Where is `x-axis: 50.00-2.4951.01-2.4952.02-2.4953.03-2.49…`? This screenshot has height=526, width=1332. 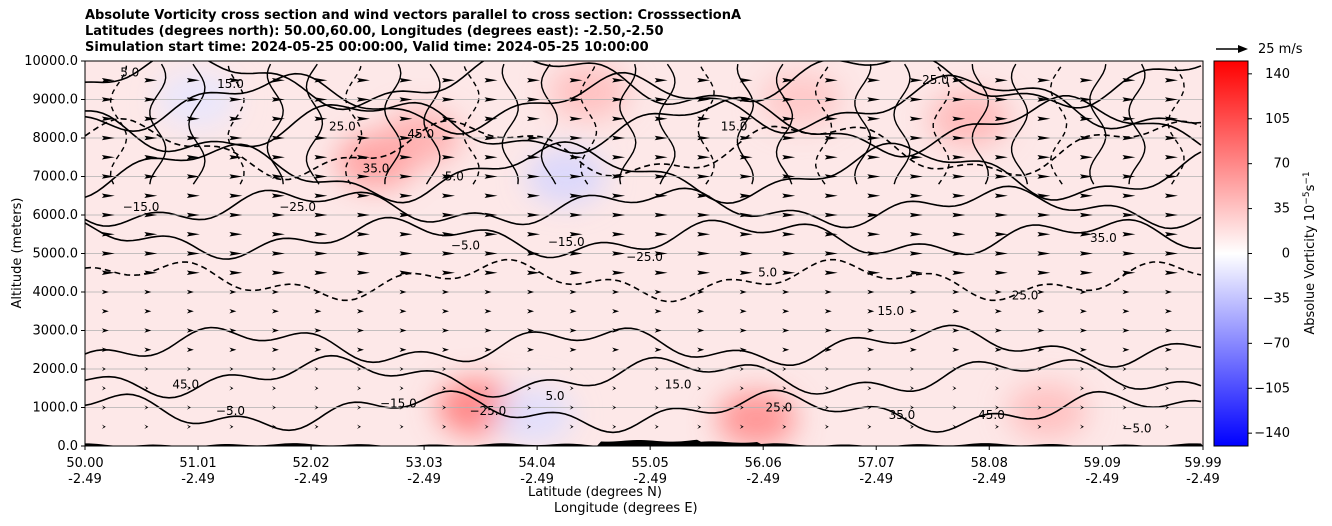 x-axis: 50.00-2.4951.01-2.4952.02-2.4953.03-2.49… is located at coordinates (644, 466).